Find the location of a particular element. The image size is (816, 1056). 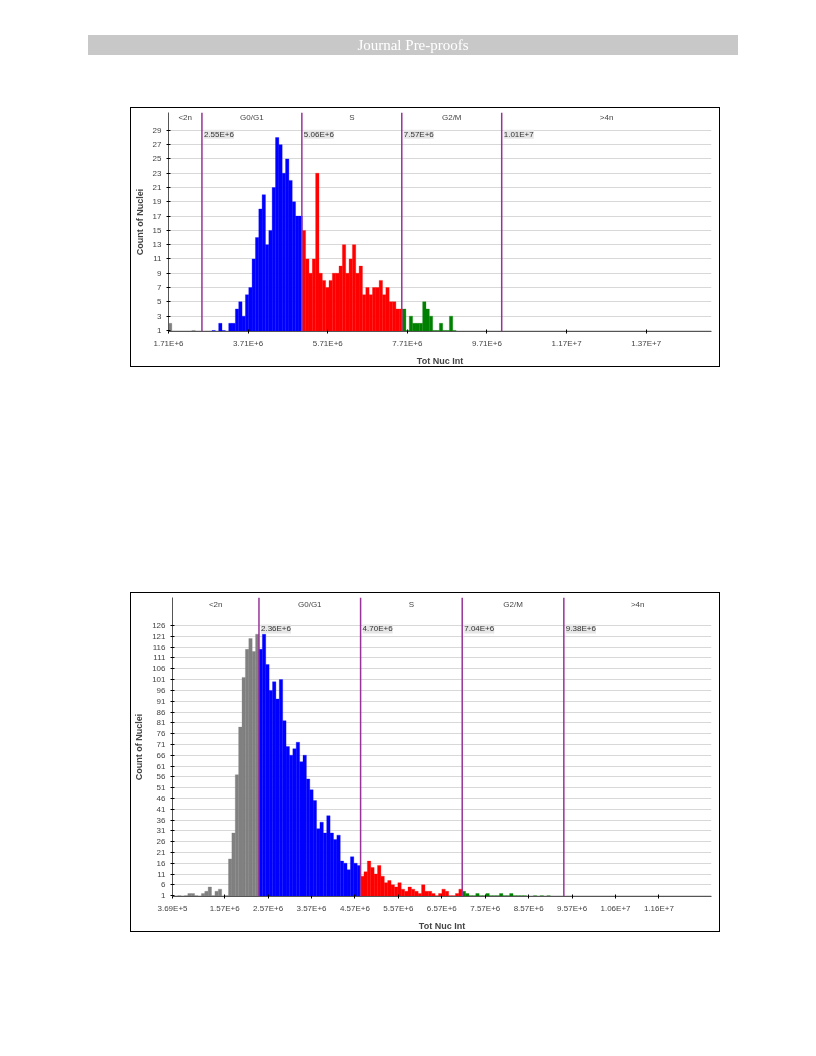

y-tick-label: 17 is located at coordinates (157, 216).